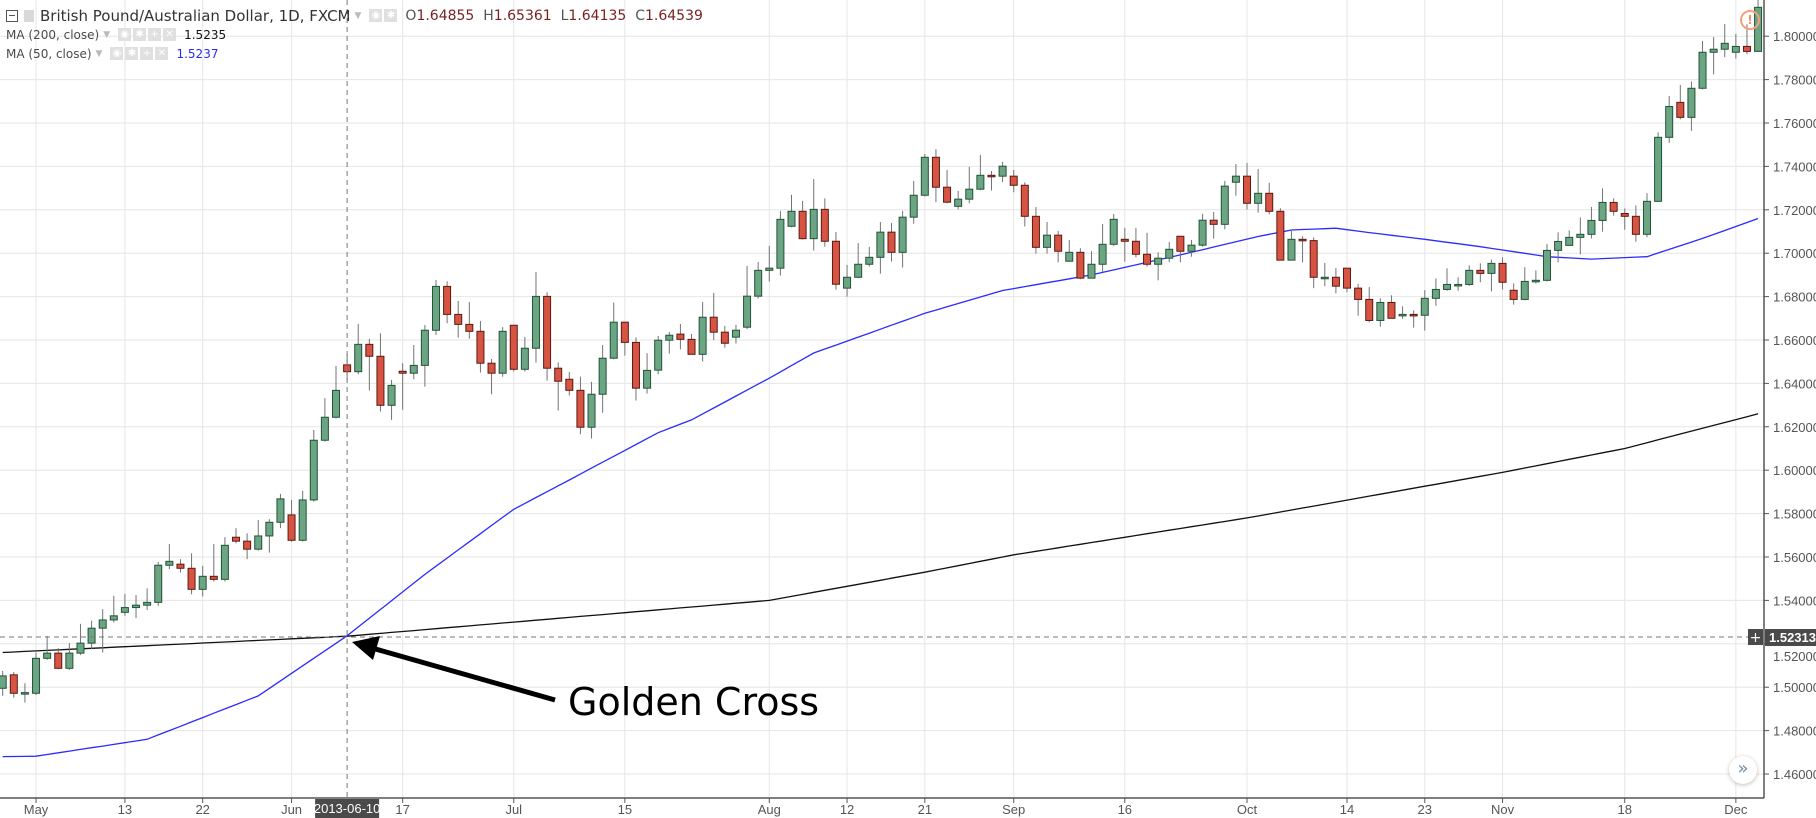  Describe the element at coordinates (53, 34) in the screenshot. I see `ma200-label: MA (200, close)` at that location.